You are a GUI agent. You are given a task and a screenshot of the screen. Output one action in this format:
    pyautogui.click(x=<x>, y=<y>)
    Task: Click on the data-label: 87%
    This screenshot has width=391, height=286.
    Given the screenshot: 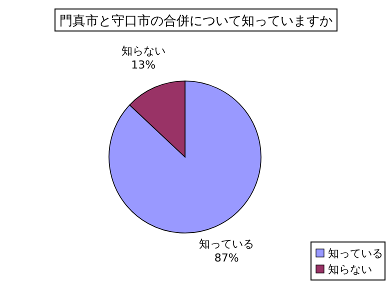 What is the action you would take?
    pyautogui.click(x=226, y=257)
    